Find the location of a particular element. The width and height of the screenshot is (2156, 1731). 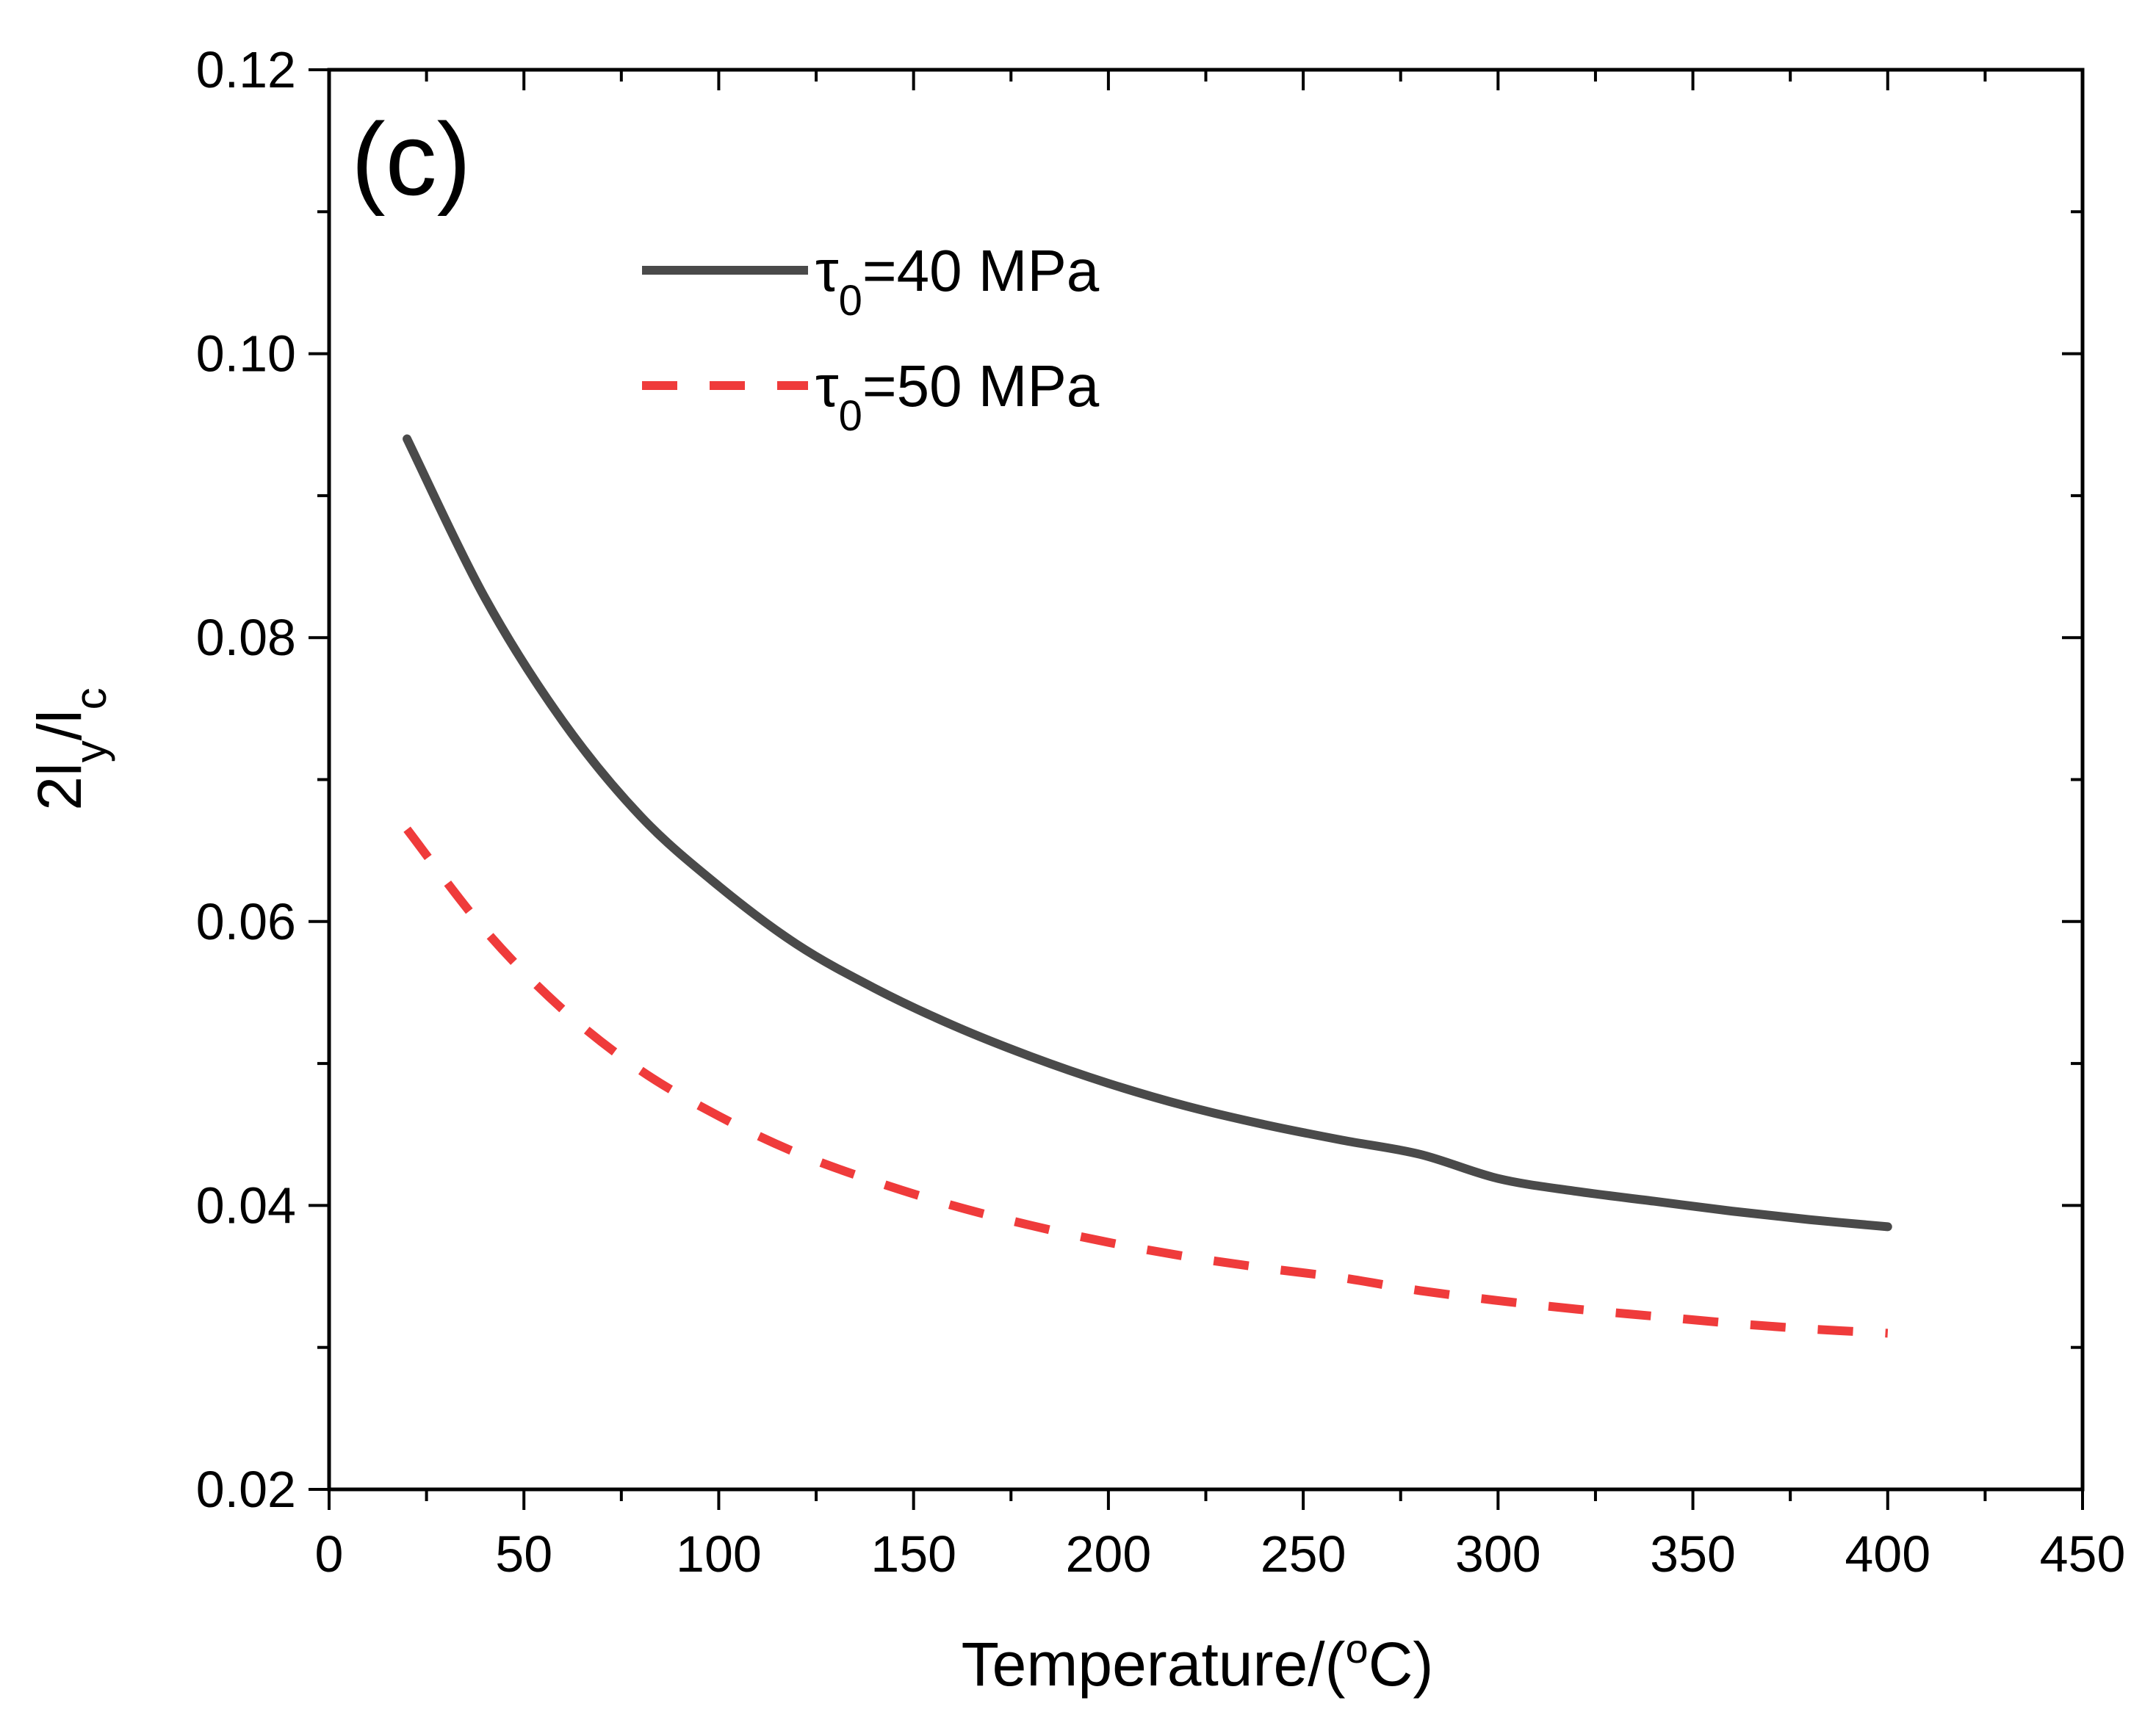

legend-label-tau40: τ0=40 MPa is located at coordinates (957, 281).